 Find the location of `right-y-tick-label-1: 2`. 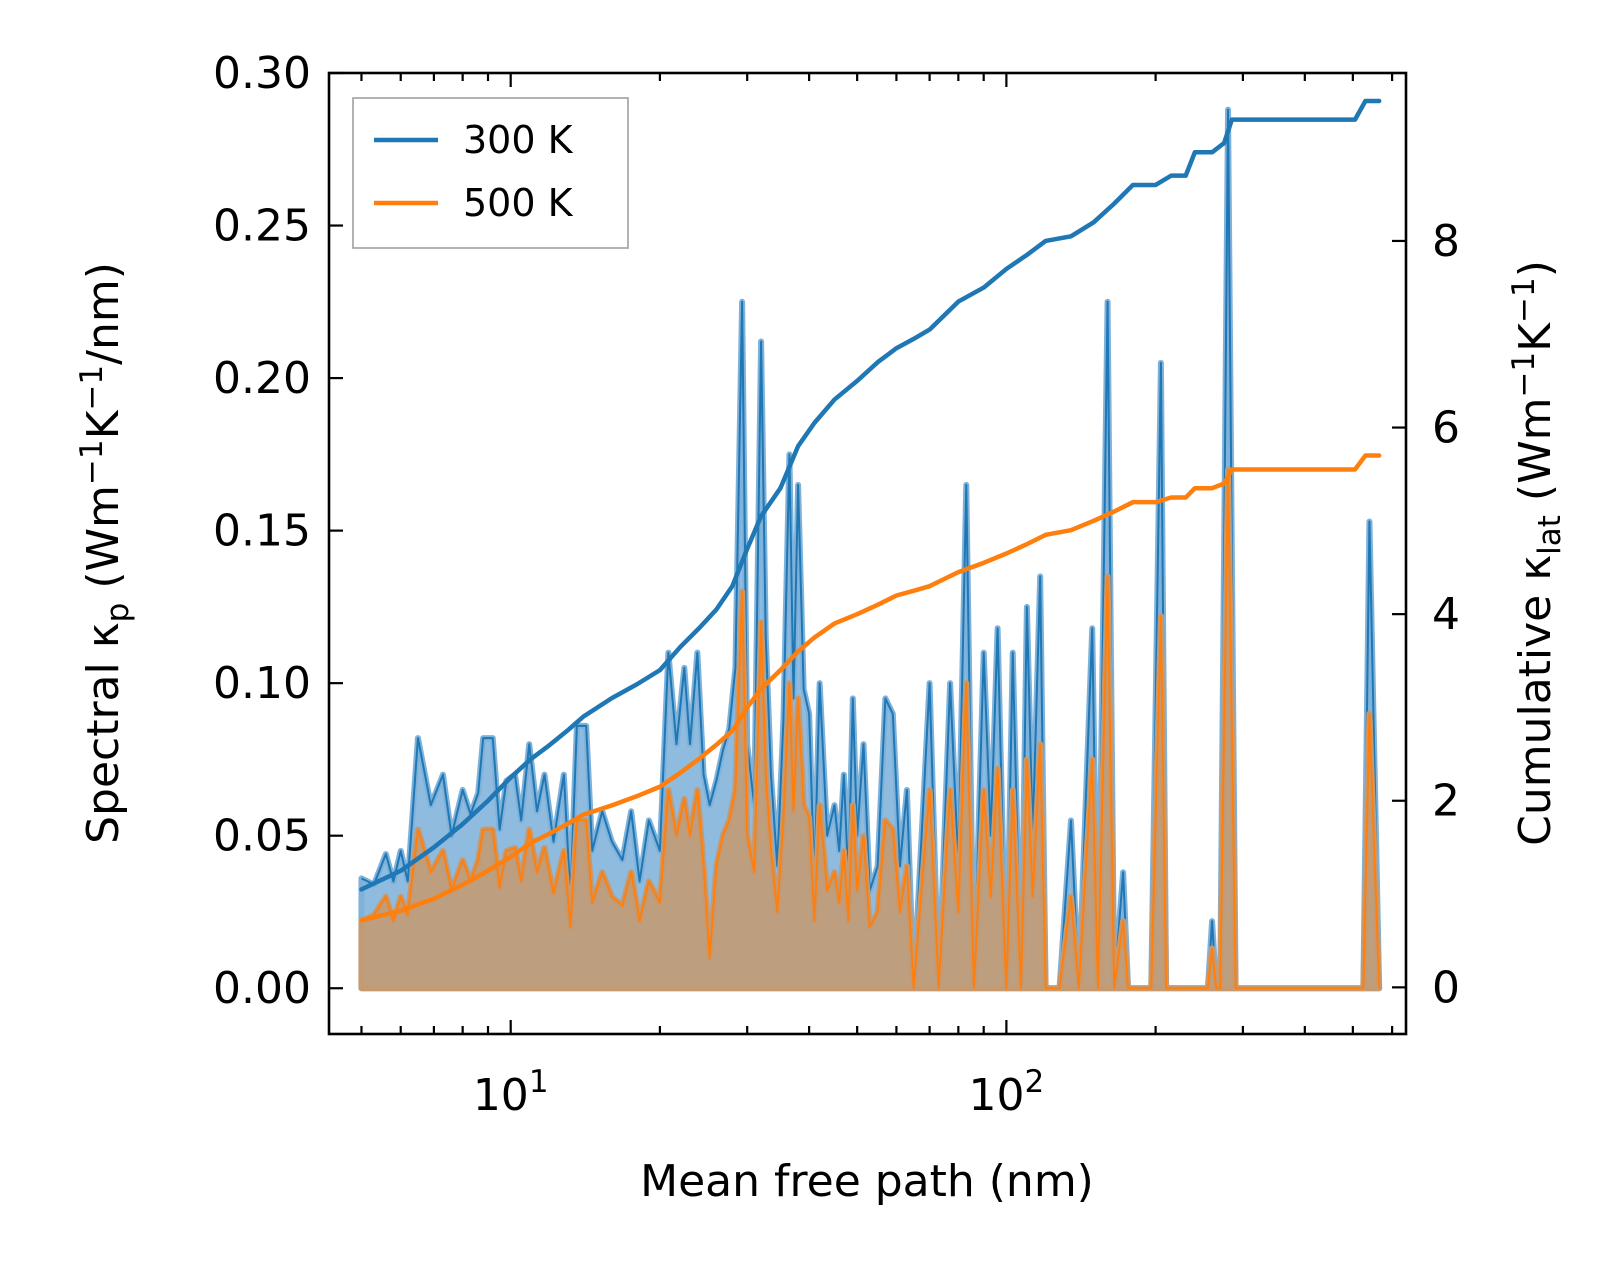

right-y-tick-label-1: 2 is located at coordinates (1446, 801).